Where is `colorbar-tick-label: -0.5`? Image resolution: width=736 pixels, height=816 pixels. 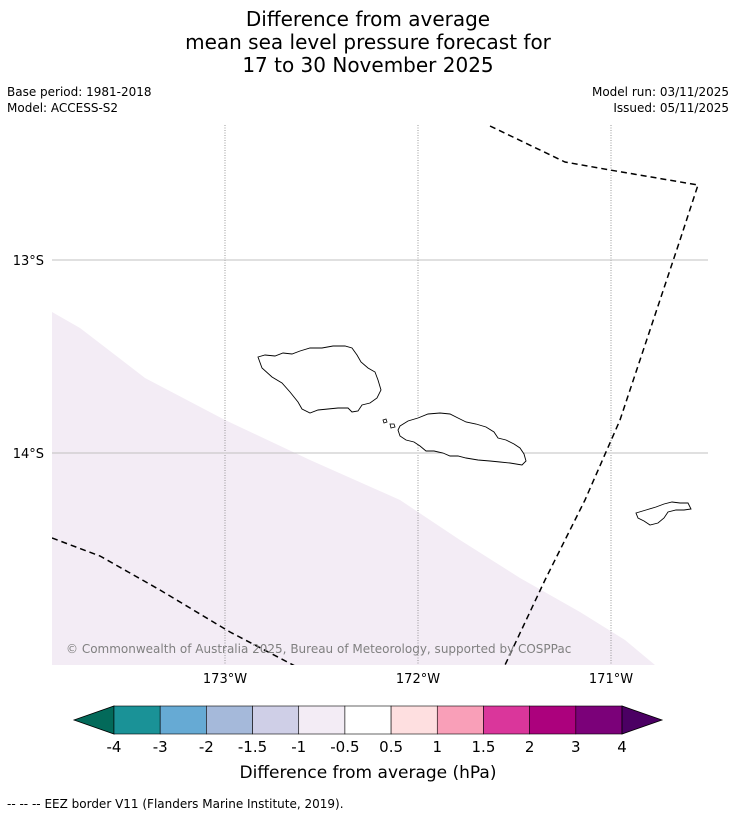 colorbar-tick-label: -0.5 is located at coordinates (344, 747).